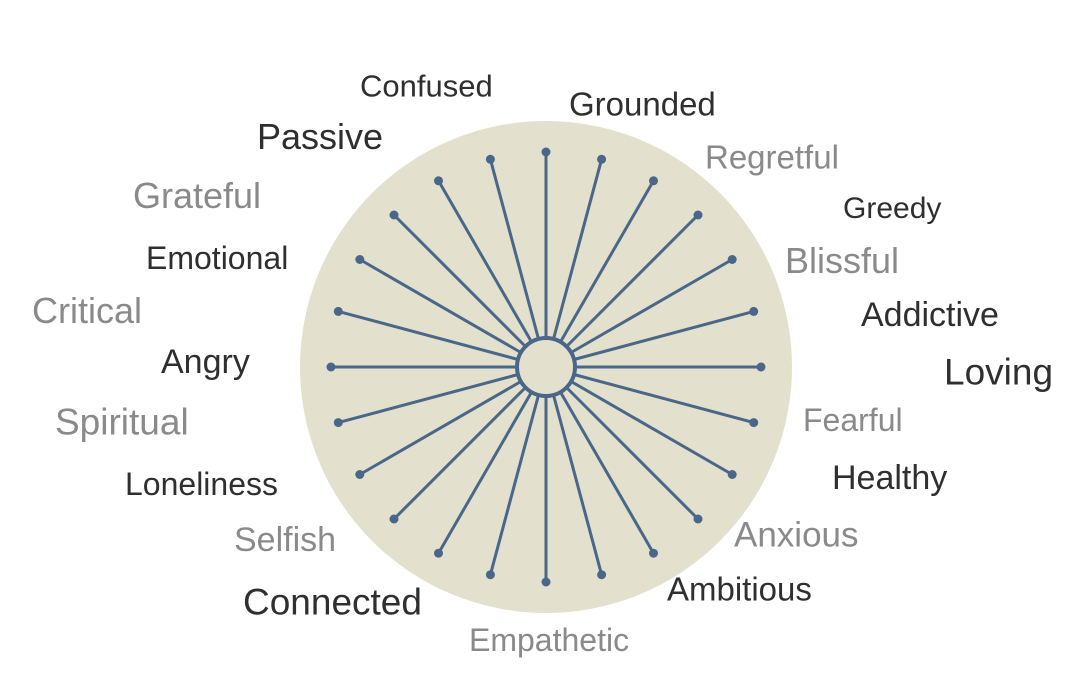 This screenshot has width=1085, height=698. Describe the element at coordinates (426, 86) in the screenshot. I see `word-confused: Confused` at that location.